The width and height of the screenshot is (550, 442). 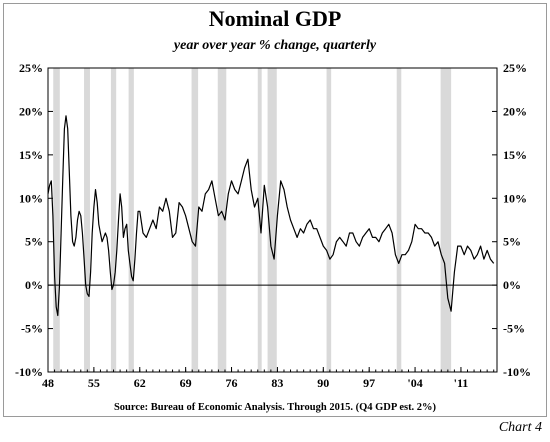 I want to click on x-tick-label: 48, so click(x=48, y=383).